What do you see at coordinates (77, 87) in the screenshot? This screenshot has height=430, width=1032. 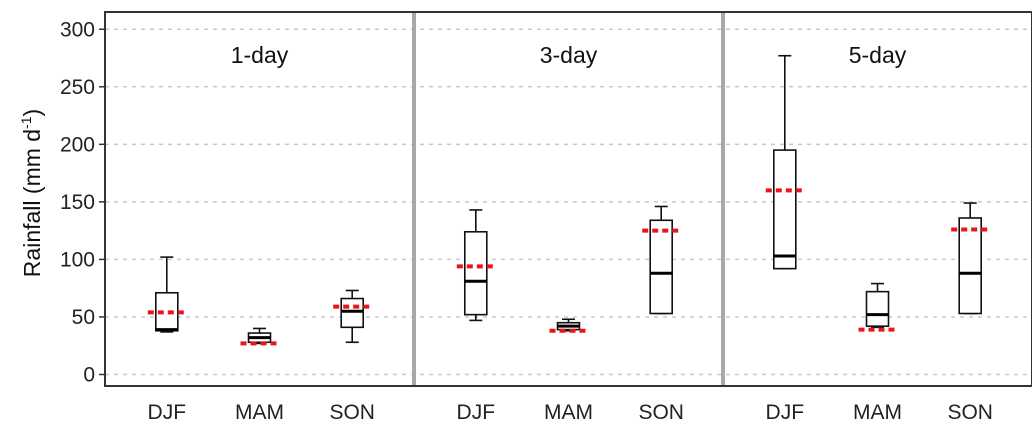 I see `y-tick-label: 250` at bounding box center [77, 87].